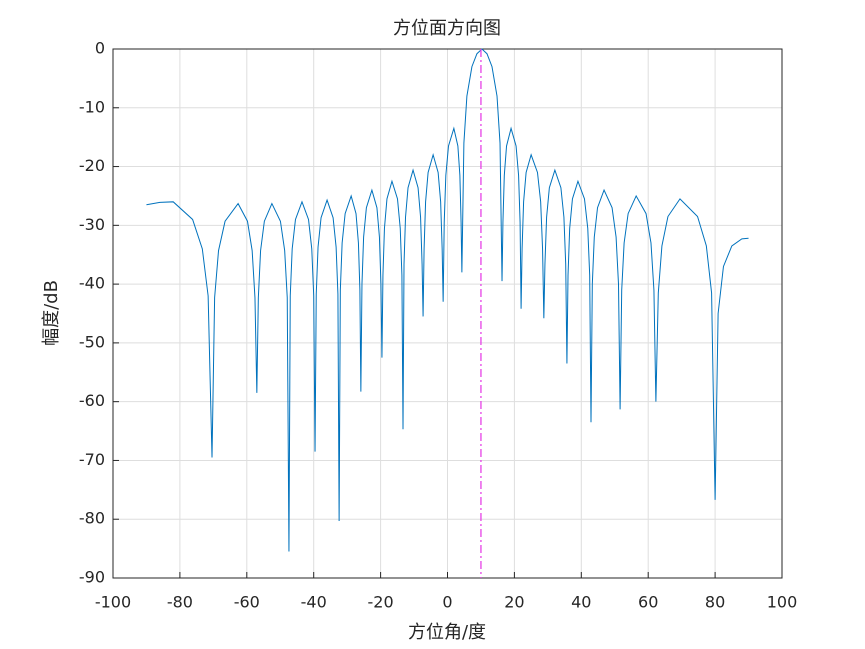 This screenshot has height=649, width=865. I want to click on x-tick-label: -40, so click(314, 602).